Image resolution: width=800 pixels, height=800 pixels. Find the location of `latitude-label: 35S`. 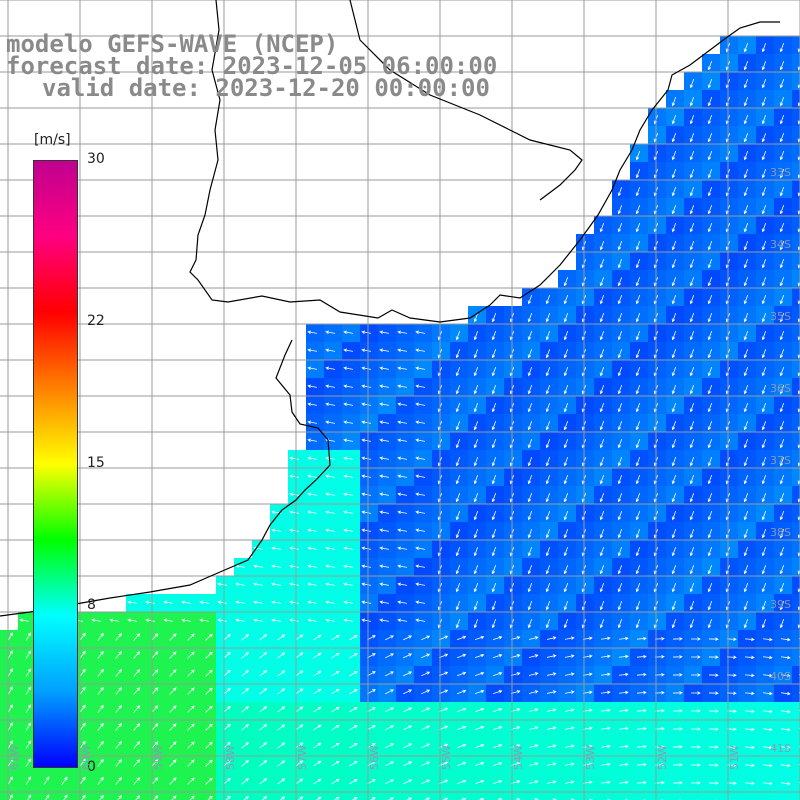

latitude-label: 35S is located at coordinates (780, 316).